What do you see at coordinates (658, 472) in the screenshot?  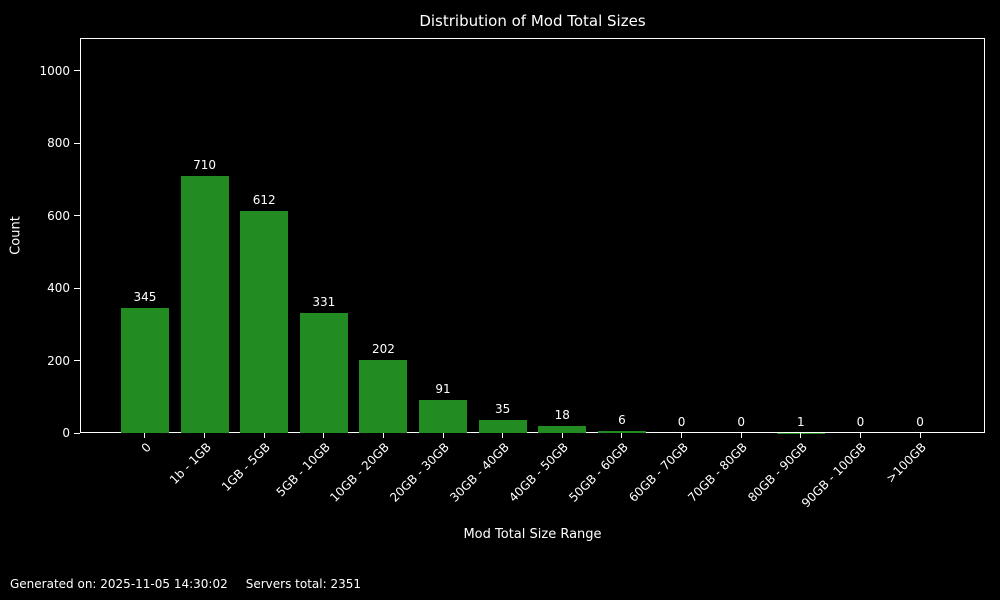 I see `x-tick-label: 60GB - 70GB` at bounding box center [658, 472].